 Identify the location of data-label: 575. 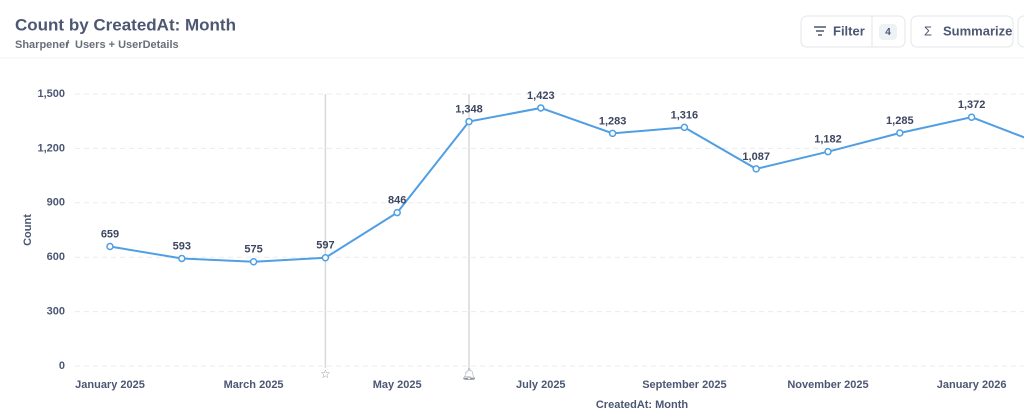
(253, 250).